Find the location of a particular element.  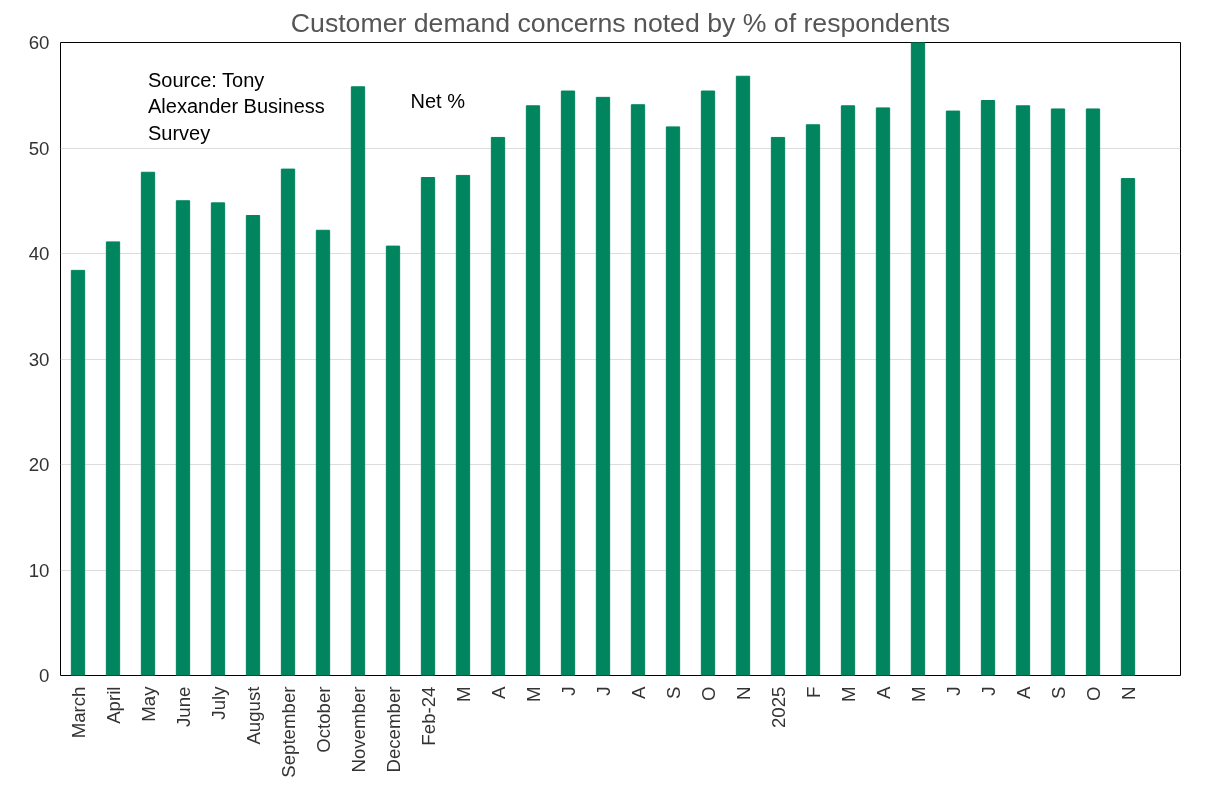

y-tick-label: 10 is located at coordinates (39, 570).